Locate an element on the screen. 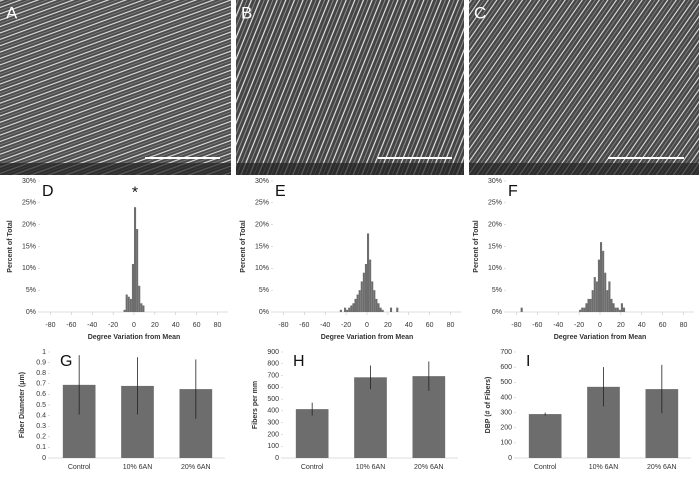 Image resolution: width=699 pixels, height=499 pixels. sem-image-b: B is located at coordinates (350, 87).